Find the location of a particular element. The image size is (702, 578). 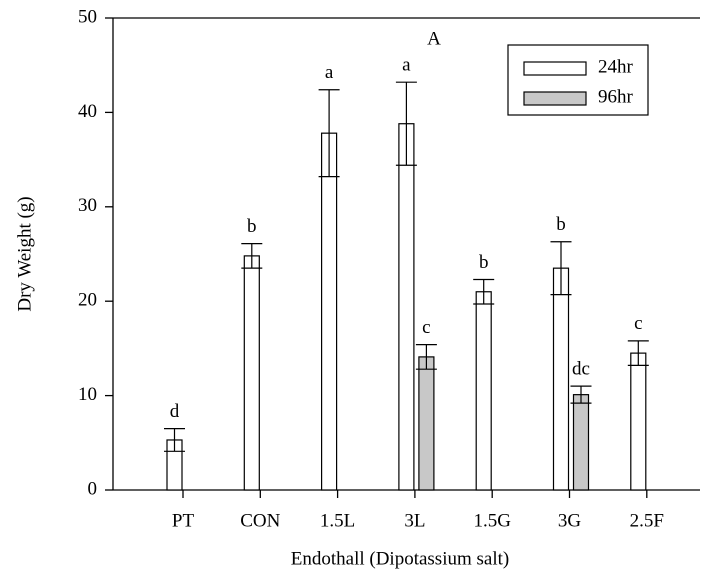

x-axis-title: Endothall (Dipotassium salt) is located at coordinates (400, 558).